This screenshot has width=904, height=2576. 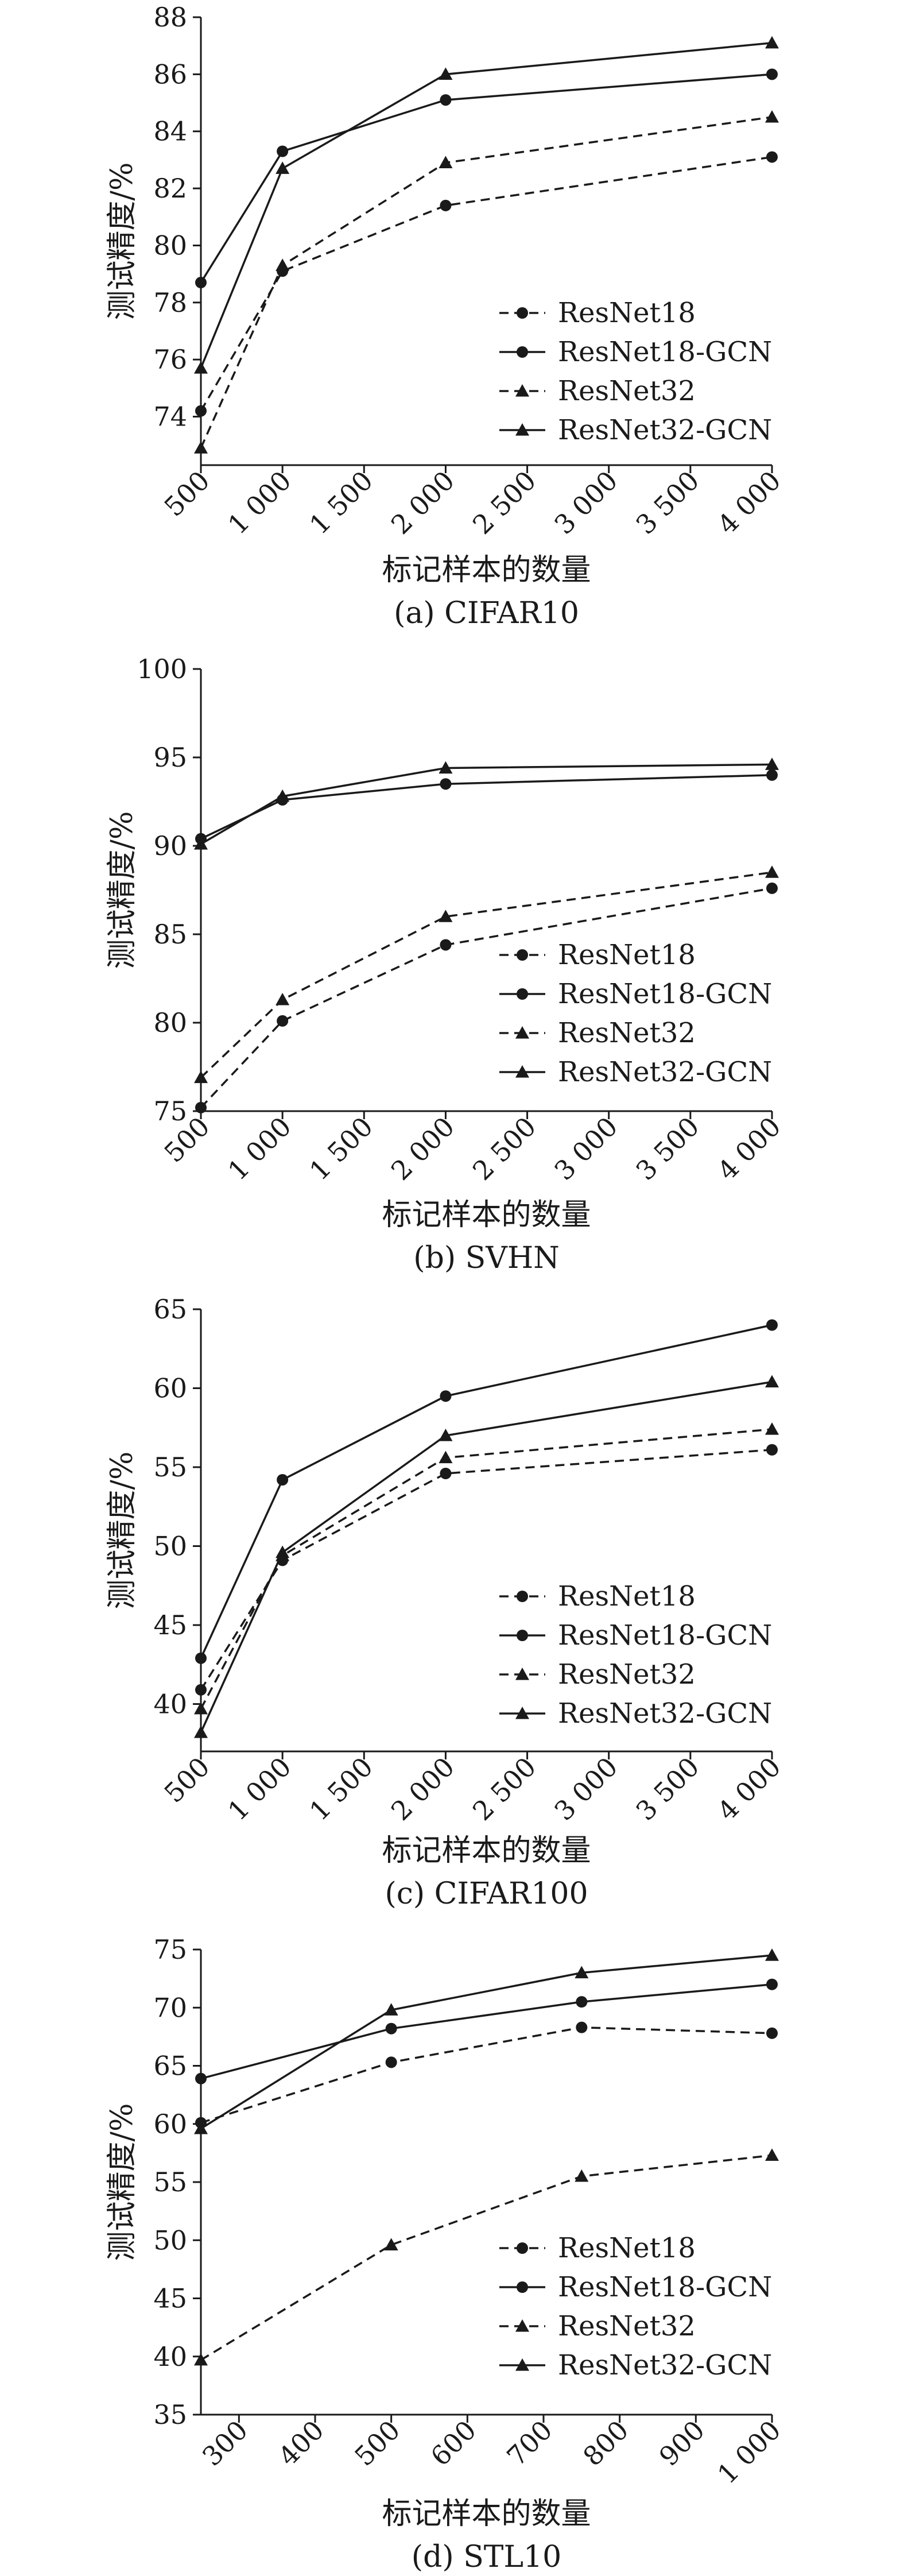 I want to click on y-tick-label: 85, so click(x=170, y=934).